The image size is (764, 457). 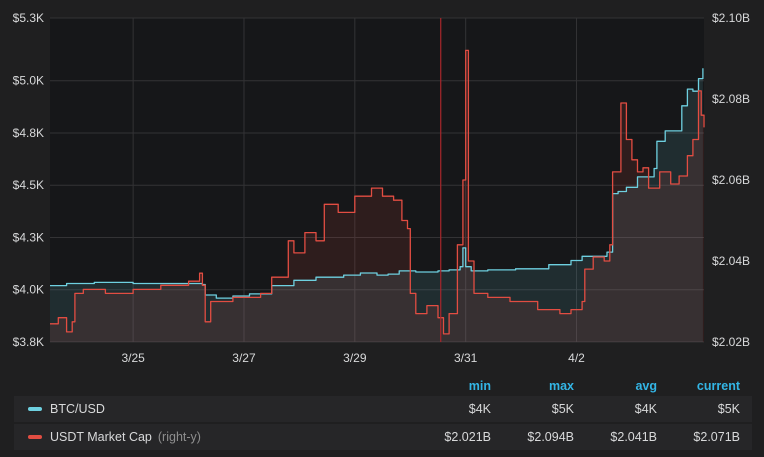 I want to click on legend-series-name: USDT Market Cap, so click(x=101, y=437).